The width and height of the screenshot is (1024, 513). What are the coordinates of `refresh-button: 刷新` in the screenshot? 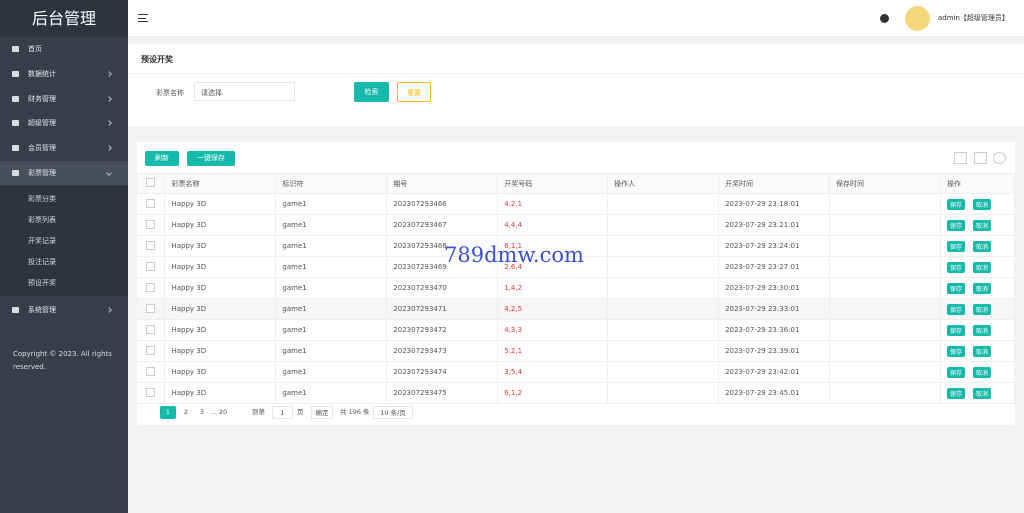 It's located at (162, 158).